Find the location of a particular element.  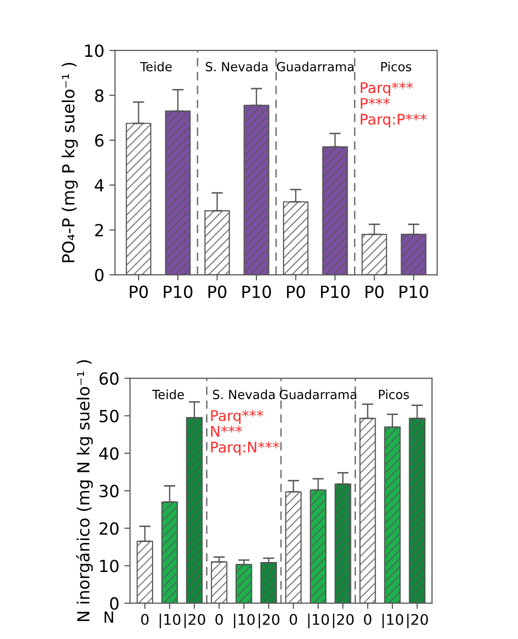

y-tick-label: 2 is located at coordinates (99, 230).